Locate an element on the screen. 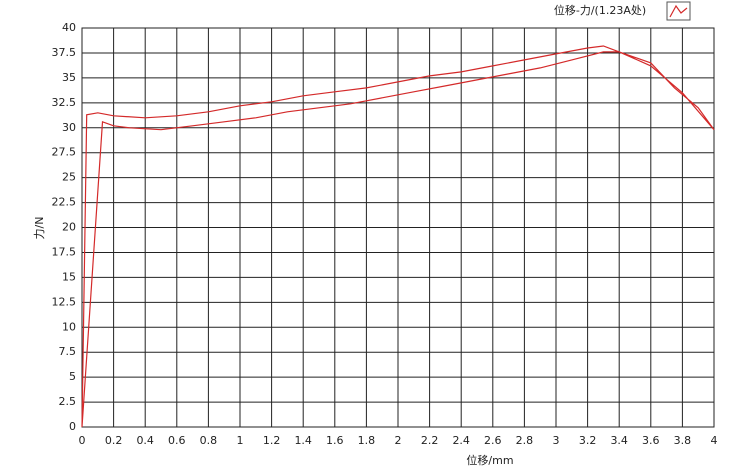  x-tick-label: 0.6 is located at coordinates (177, 440).